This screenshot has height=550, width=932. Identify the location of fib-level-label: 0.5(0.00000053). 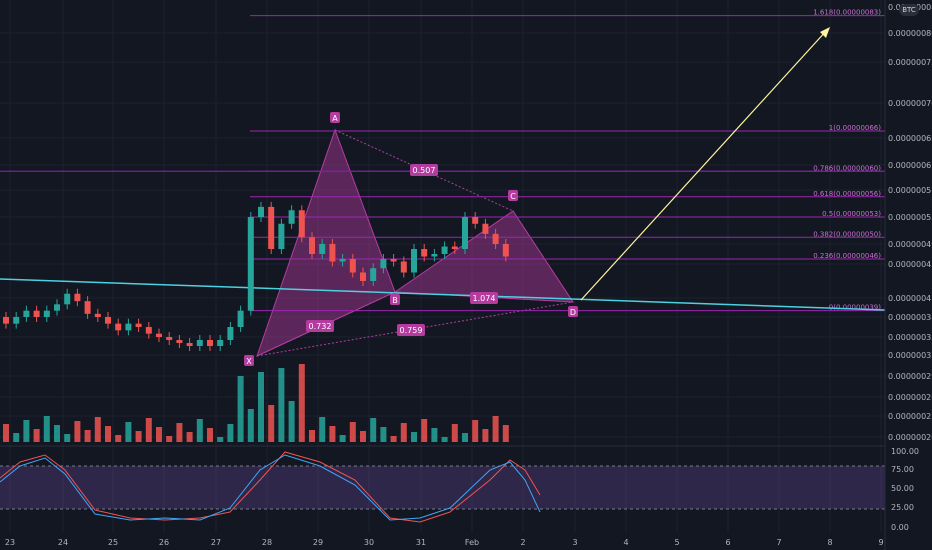
(851, 214).